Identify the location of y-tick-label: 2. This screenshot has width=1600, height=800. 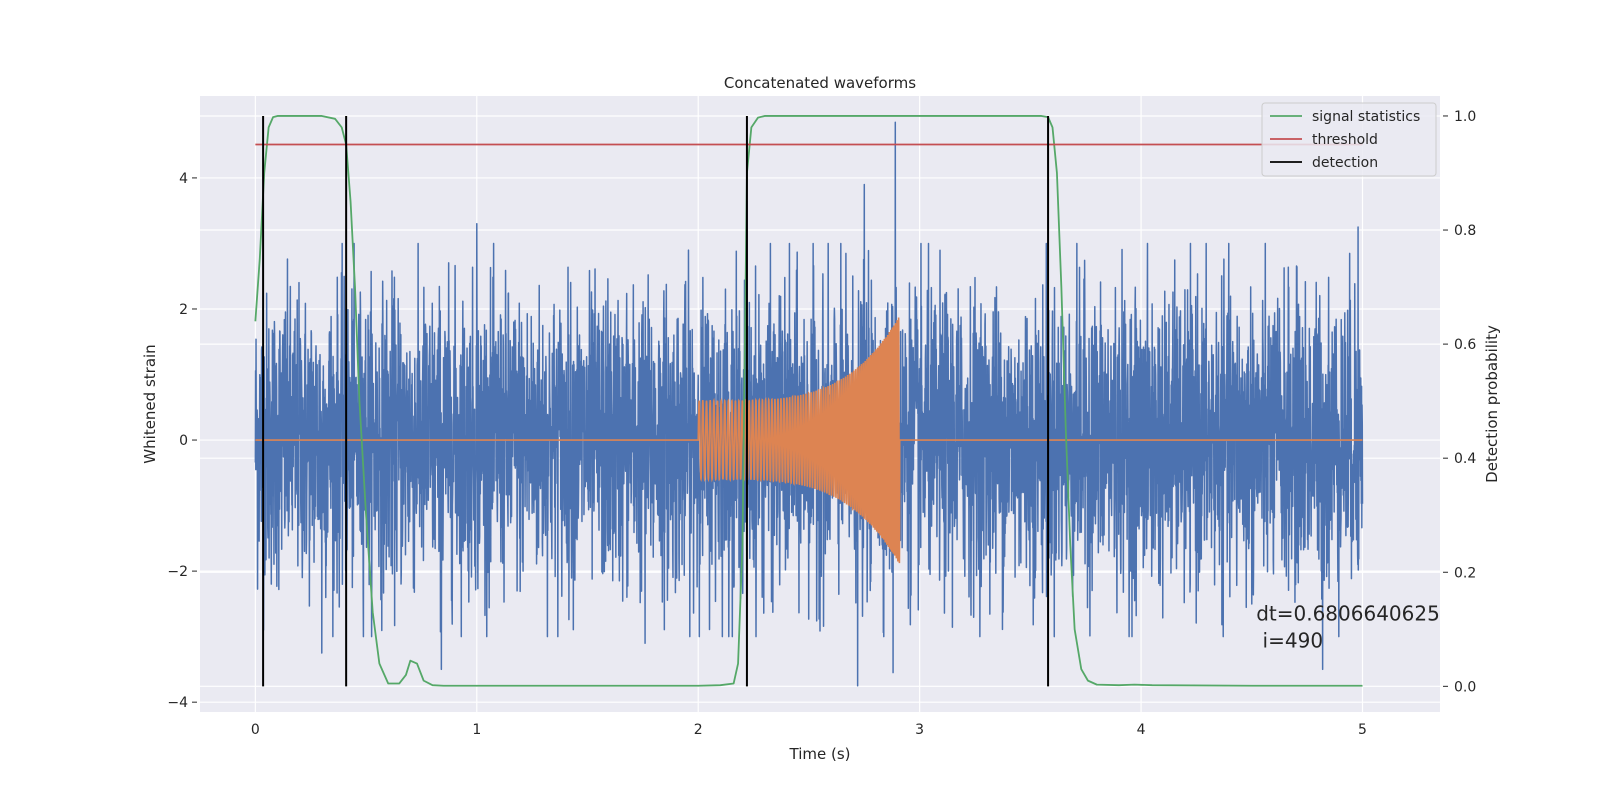
(183, 310).